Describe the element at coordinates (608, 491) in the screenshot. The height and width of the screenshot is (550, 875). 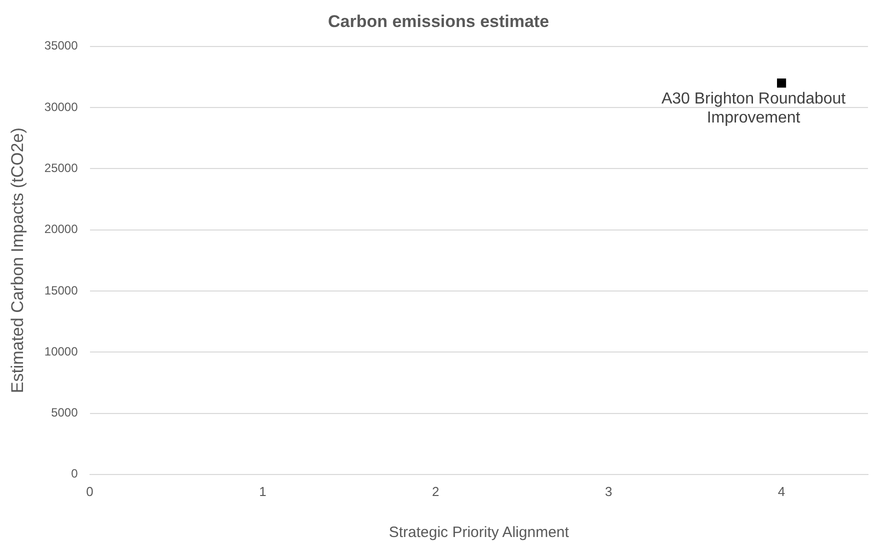
I see `x-tick-label: 3` at that location.